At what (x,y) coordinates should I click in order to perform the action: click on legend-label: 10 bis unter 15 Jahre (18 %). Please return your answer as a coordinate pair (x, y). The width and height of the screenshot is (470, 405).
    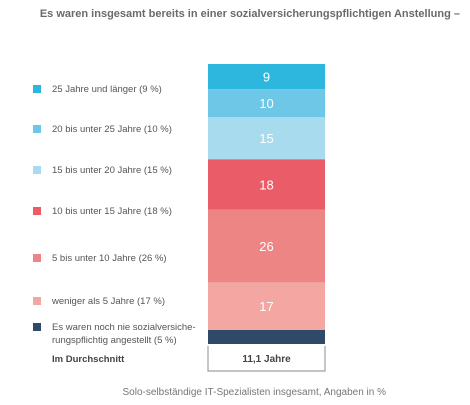
    Looking at the image, I should click on (112, 211).